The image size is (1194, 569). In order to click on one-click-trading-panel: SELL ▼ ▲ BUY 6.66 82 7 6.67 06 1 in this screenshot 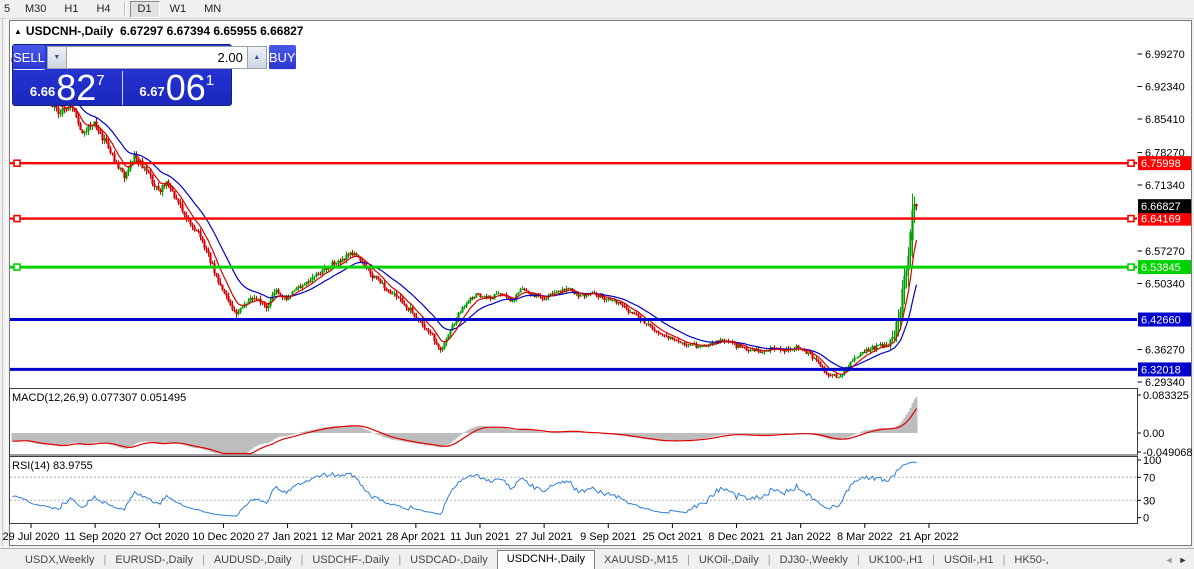, I will do `click(154, 76)`.